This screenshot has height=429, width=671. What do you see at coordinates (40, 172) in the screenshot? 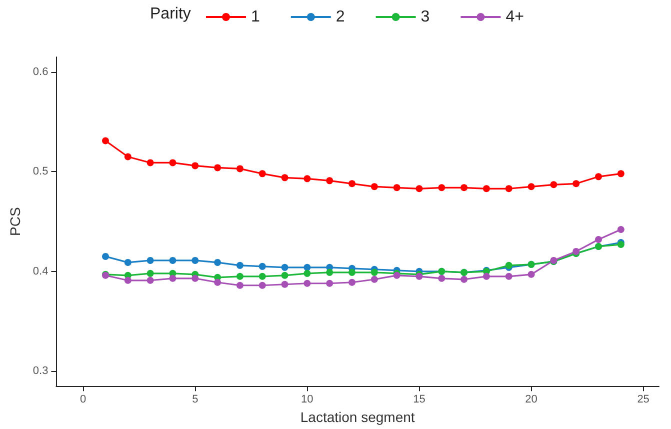
I see `y-tick-label: 0.5` at bounding box center [40, 172].